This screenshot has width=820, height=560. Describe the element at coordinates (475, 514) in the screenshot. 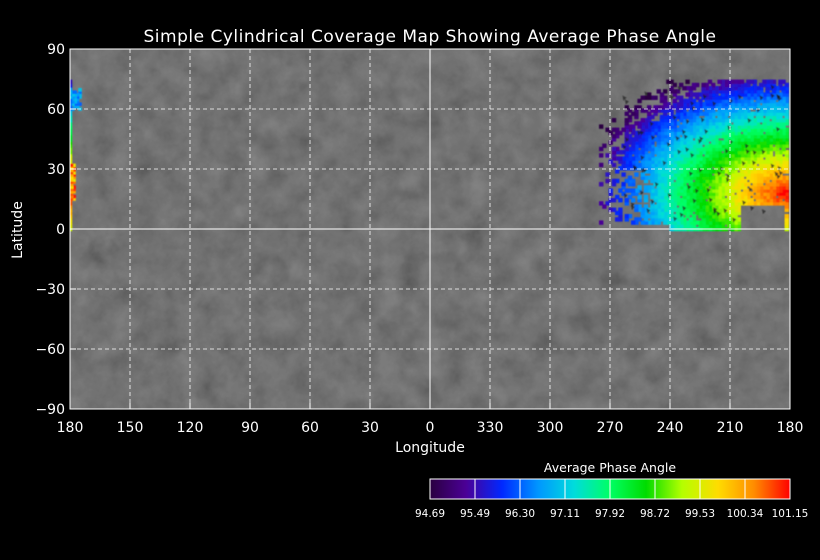

I see `colorbar-tick-label: 95.49` at that location.